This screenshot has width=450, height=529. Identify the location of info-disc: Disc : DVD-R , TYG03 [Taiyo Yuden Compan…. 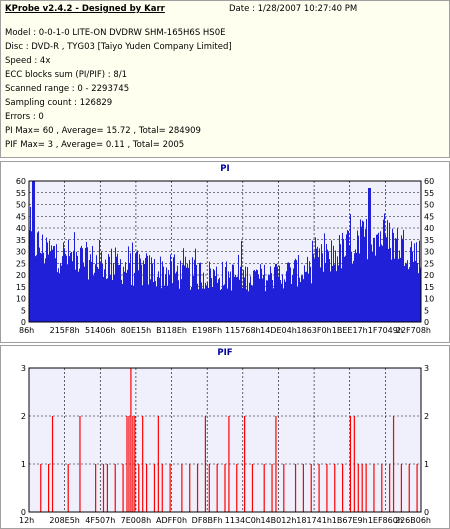
(118, 47).